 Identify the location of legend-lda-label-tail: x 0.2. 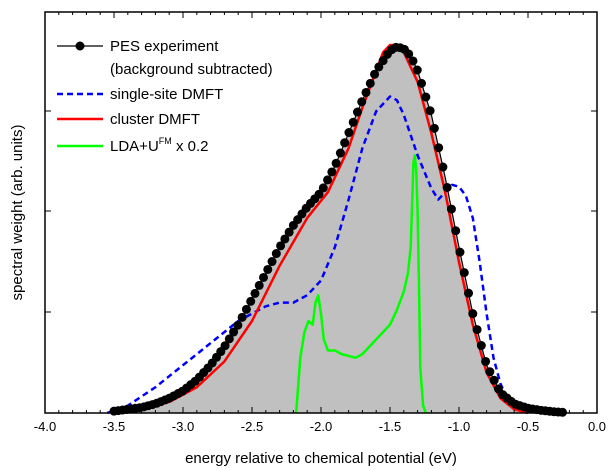
(190, 146).